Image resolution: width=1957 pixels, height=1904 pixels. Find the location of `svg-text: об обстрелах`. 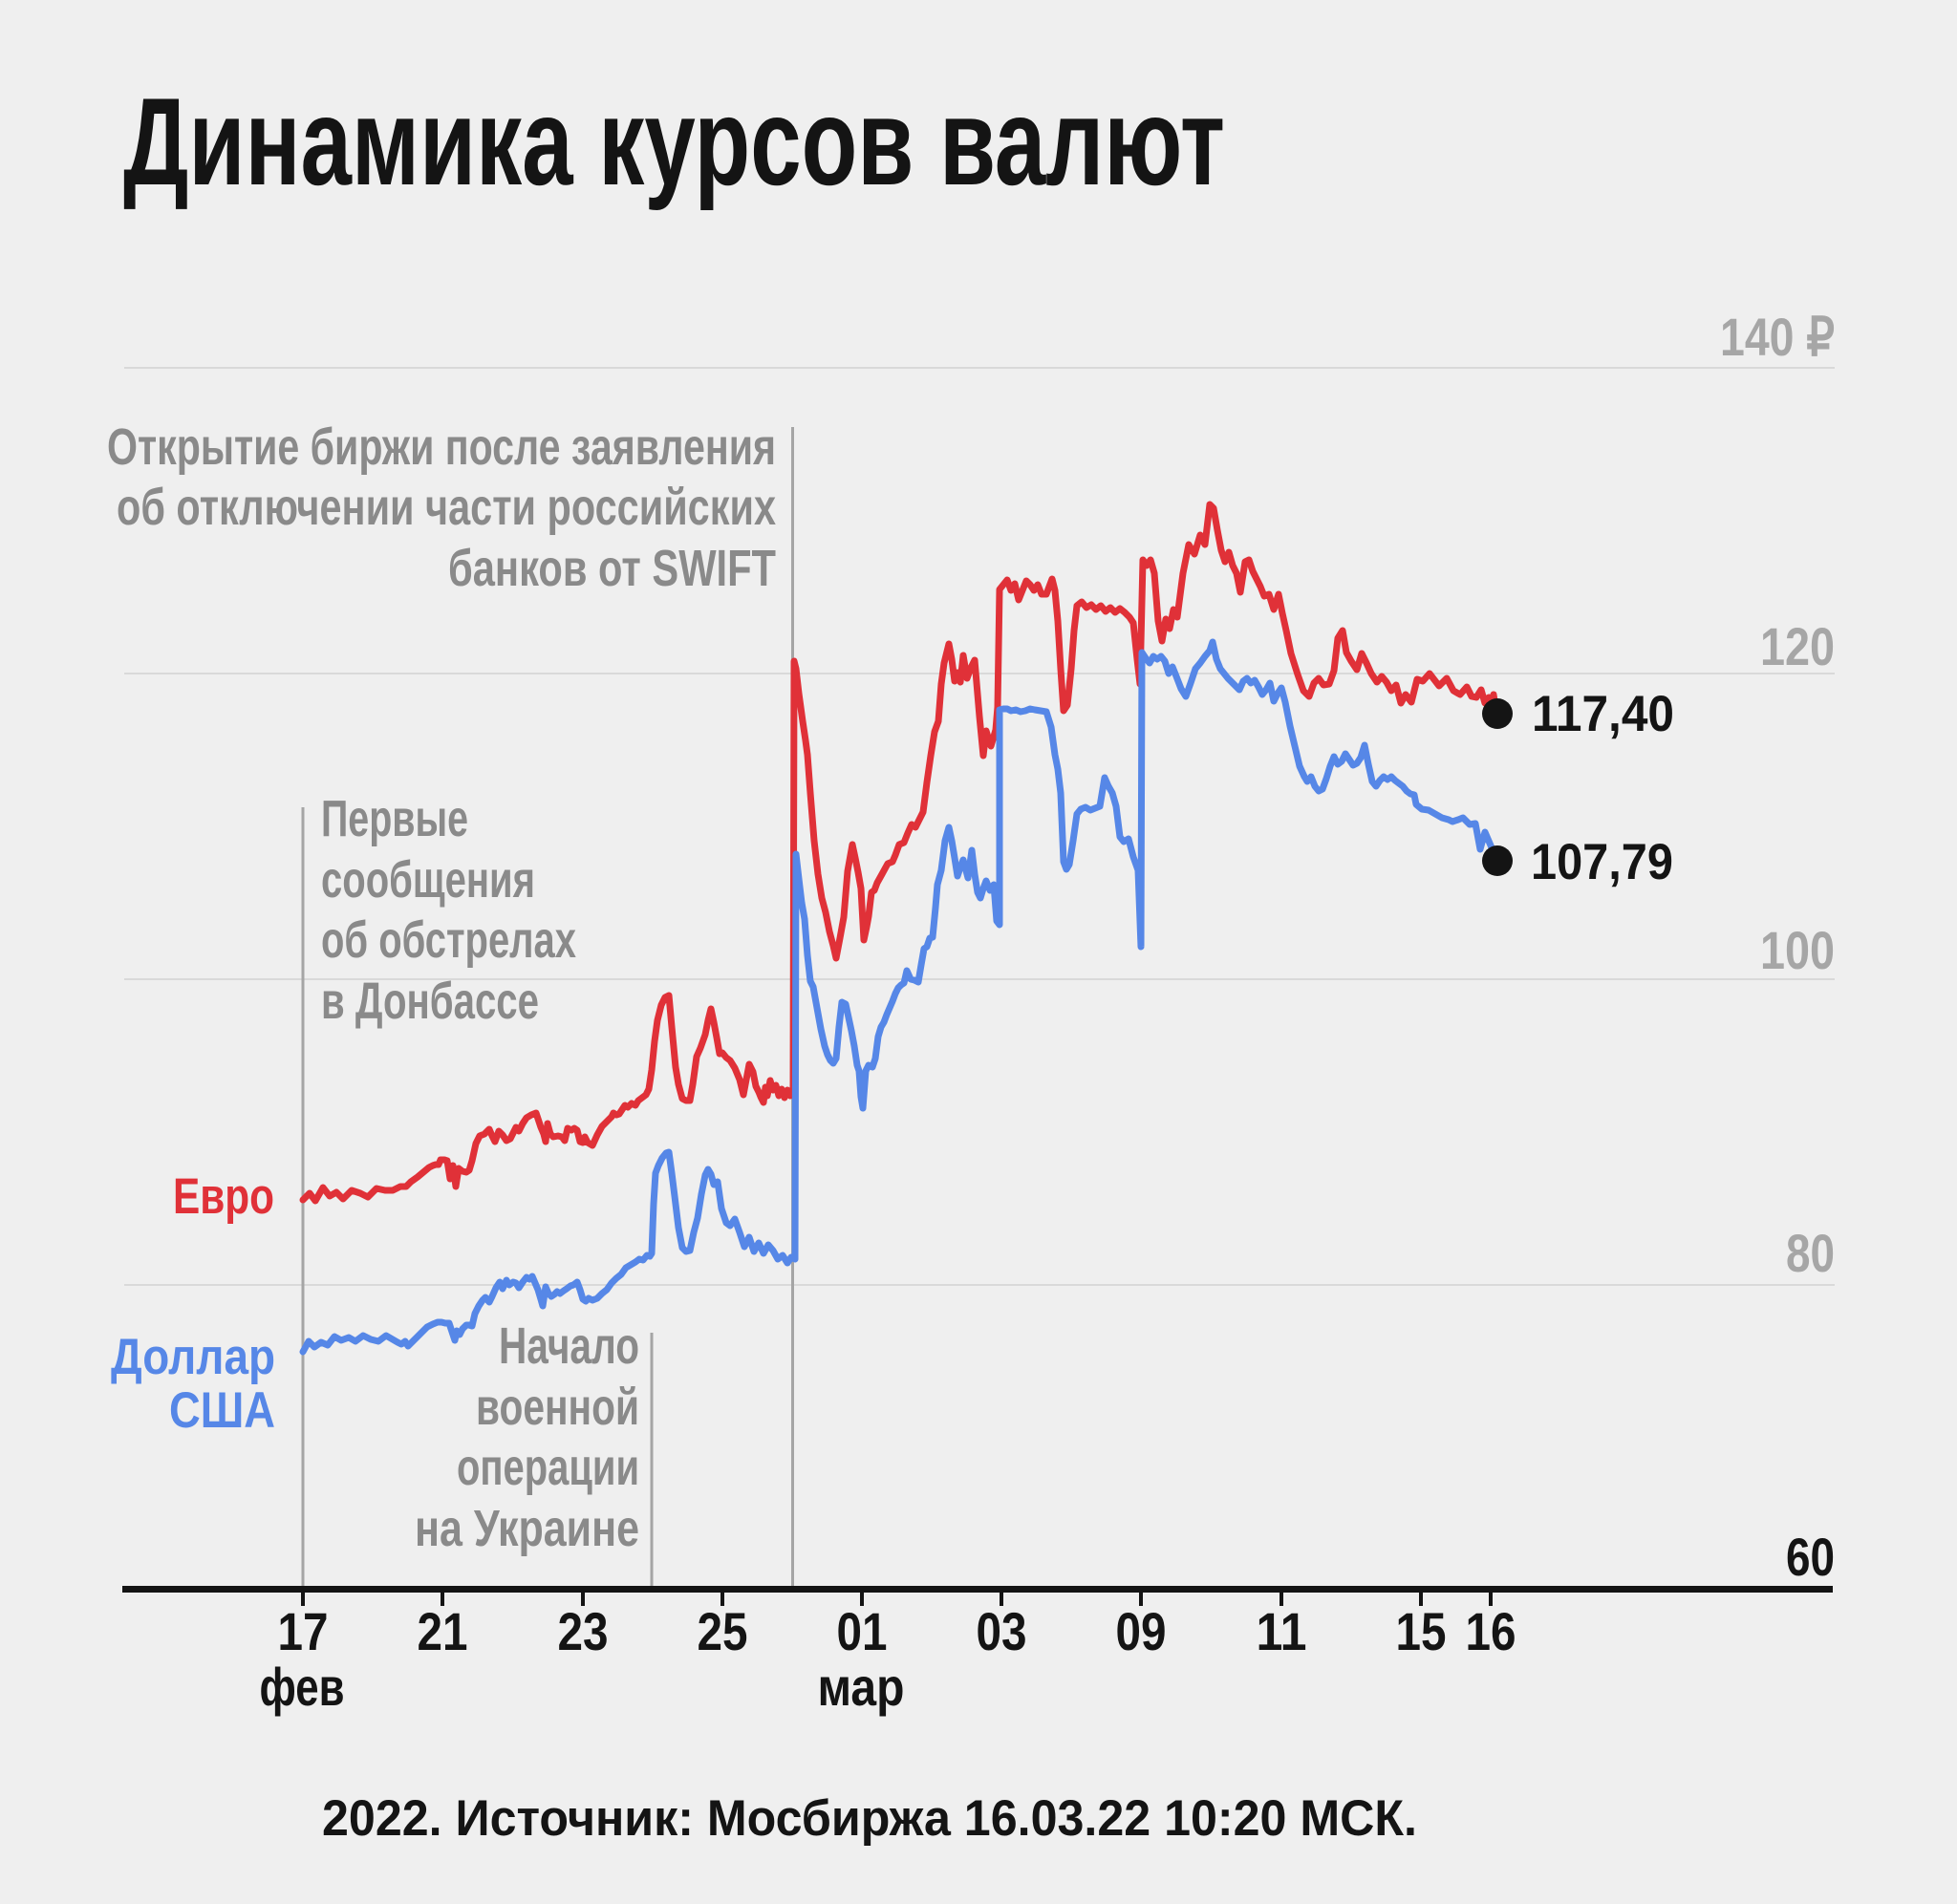

svg-text: об обстрелах is located at coordinates (449, 940).